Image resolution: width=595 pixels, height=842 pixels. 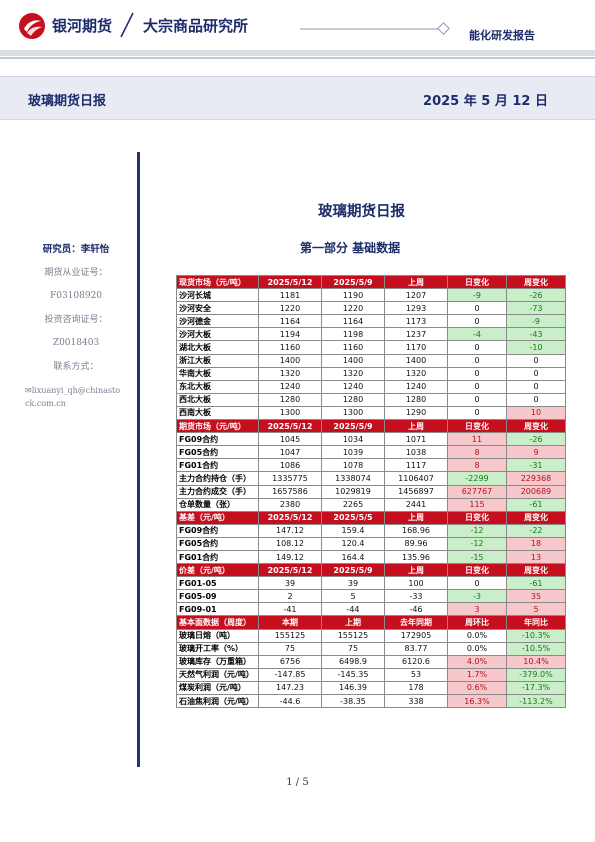 What do you see at coordinates (353, 504) in the screenshot?
I see `value-cell: 2265` at bounding box center [353, 504].